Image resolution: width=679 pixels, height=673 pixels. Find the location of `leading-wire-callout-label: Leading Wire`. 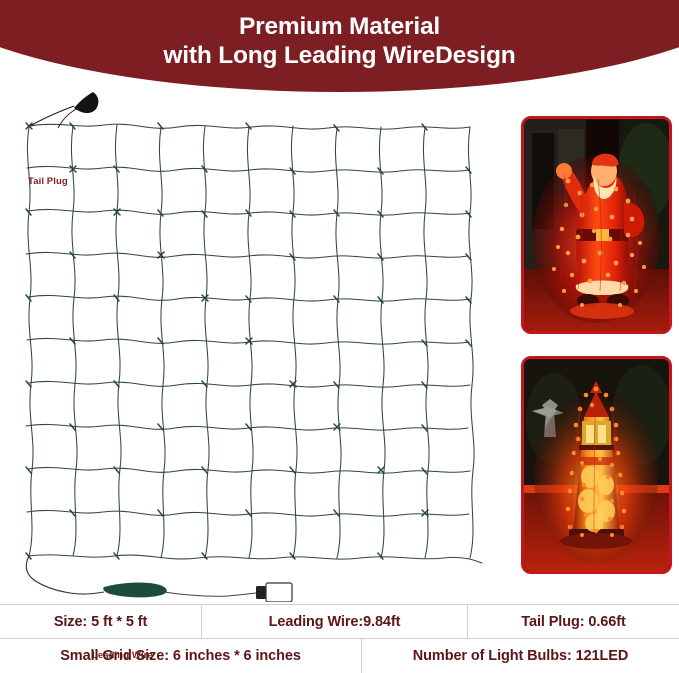

leading-wire-callout-label: Leading Wire is located at coordinates (122, 655).